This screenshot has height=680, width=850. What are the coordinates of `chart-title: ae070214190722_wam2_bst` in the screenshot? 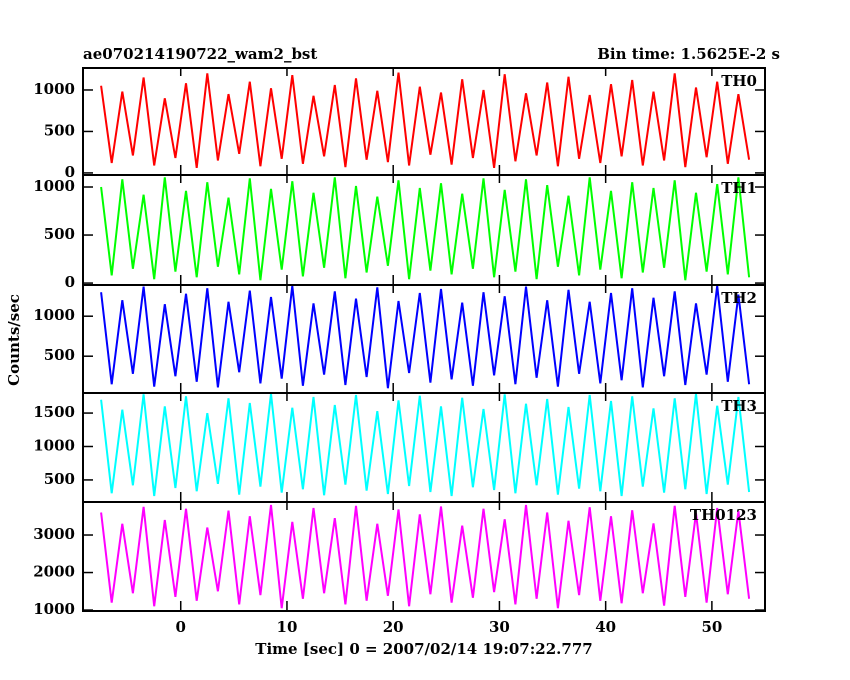 It's located at (200, 54).